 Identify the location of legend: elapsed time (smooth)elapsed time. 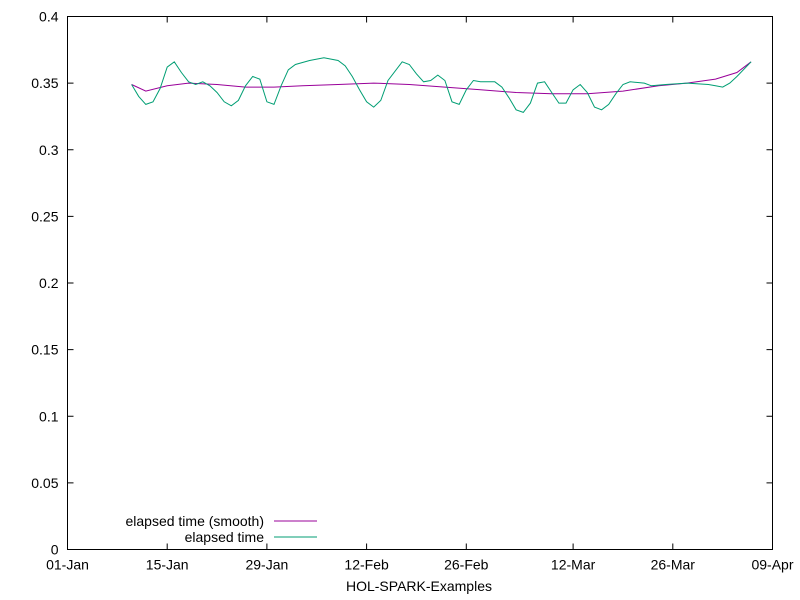
(221, 529).